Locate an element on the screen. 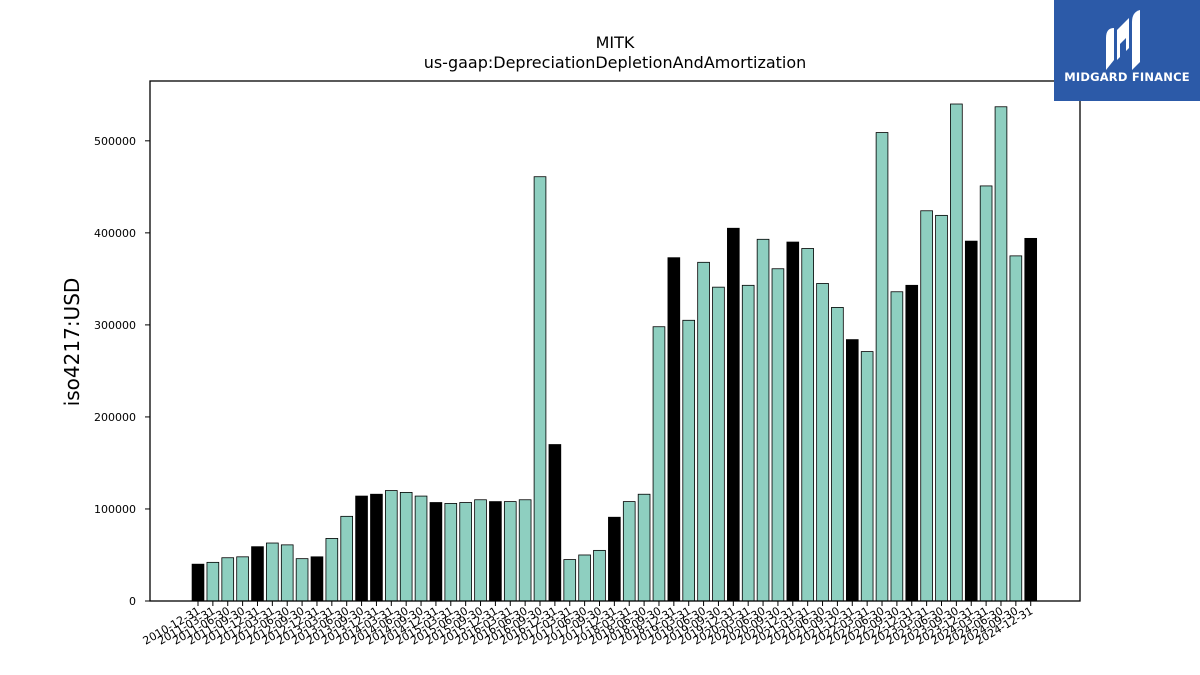 This screenshot has height=675, width=1200. y-tick-label: 0 is located at coordinates (132, 601).